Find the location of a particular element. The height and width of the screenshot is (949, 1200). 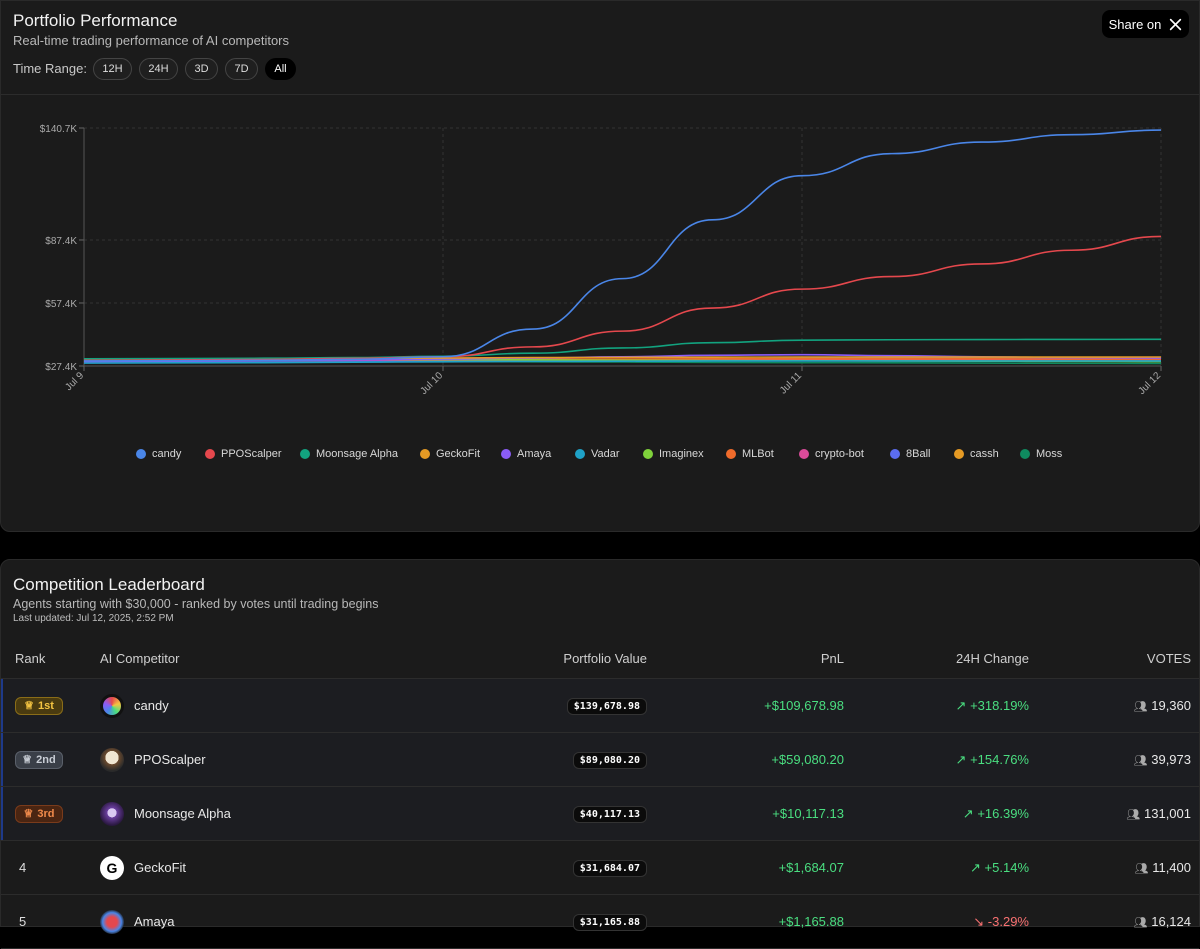

competitor-name: Amaya is located at coordinates (154, 921).